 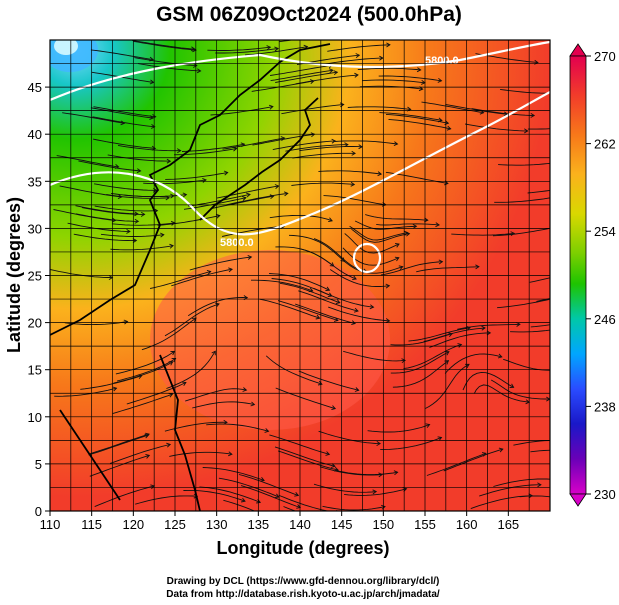 I want to click on x-tick-label: 135, so click(x=258, y=524).